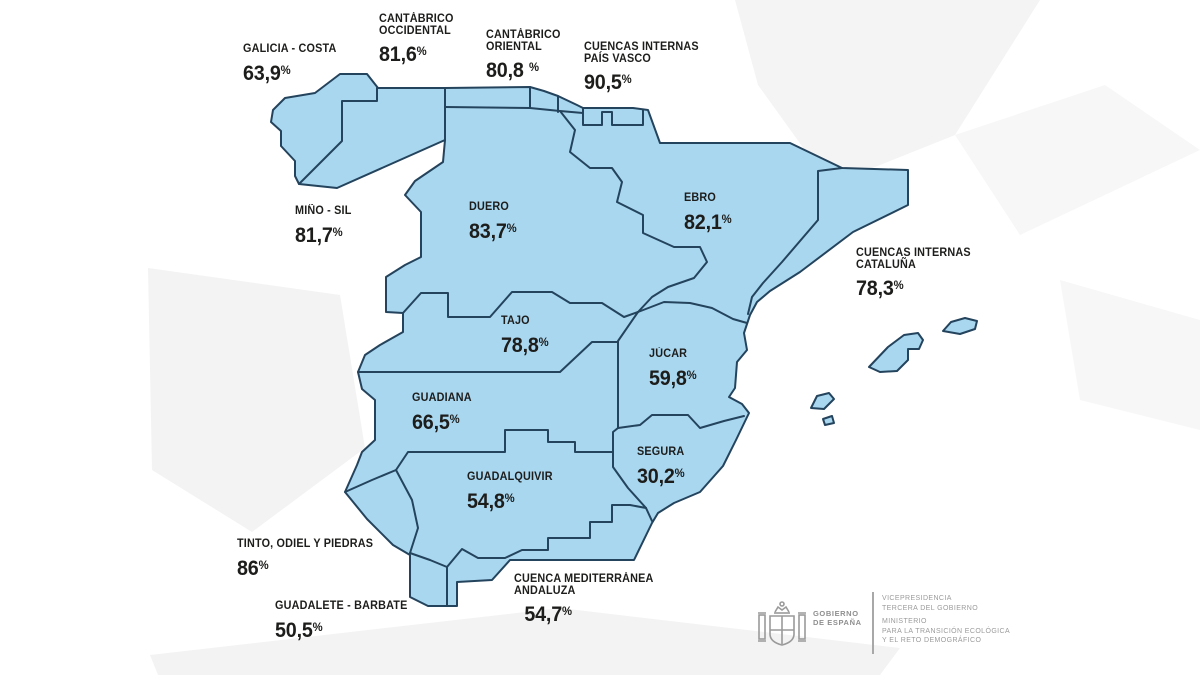 This screenshot has height=675, width=1200. Describe the element at coordinates (407, 511) in the screenshot. I see `border-tinto-guadalquivir` at that location.